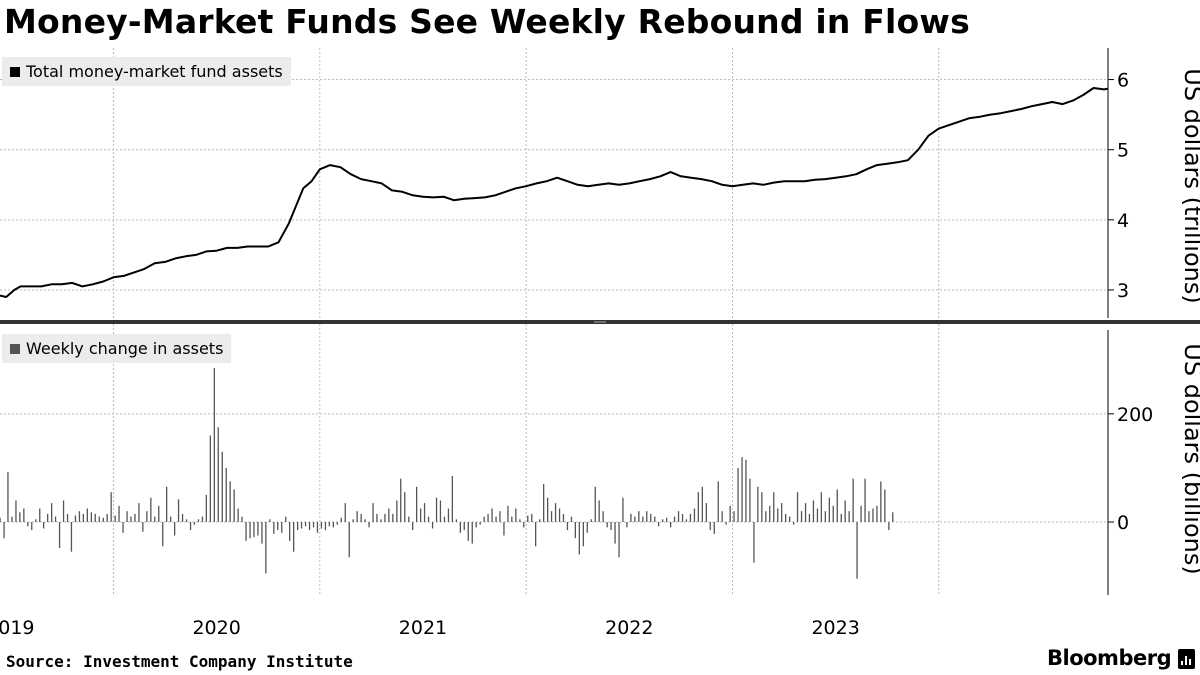 This screenshot has height=675, width=1200. What do you see at coordinates (117, 348) in the screenshot?
I see `legend-bottom: Weekly change in assets` at bounding box center [117, 348].